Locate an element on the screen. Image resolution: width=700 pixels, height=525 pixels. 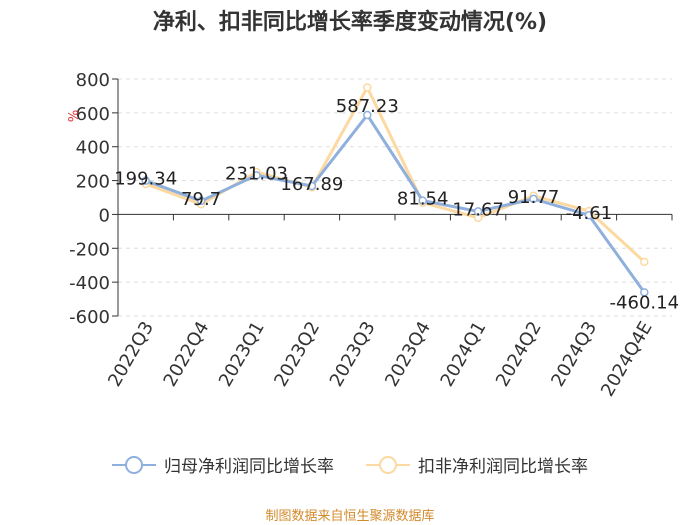
chart-title: 净利、扣非同比增长率季度变动情况(%) is located at coordinates (350, 22).